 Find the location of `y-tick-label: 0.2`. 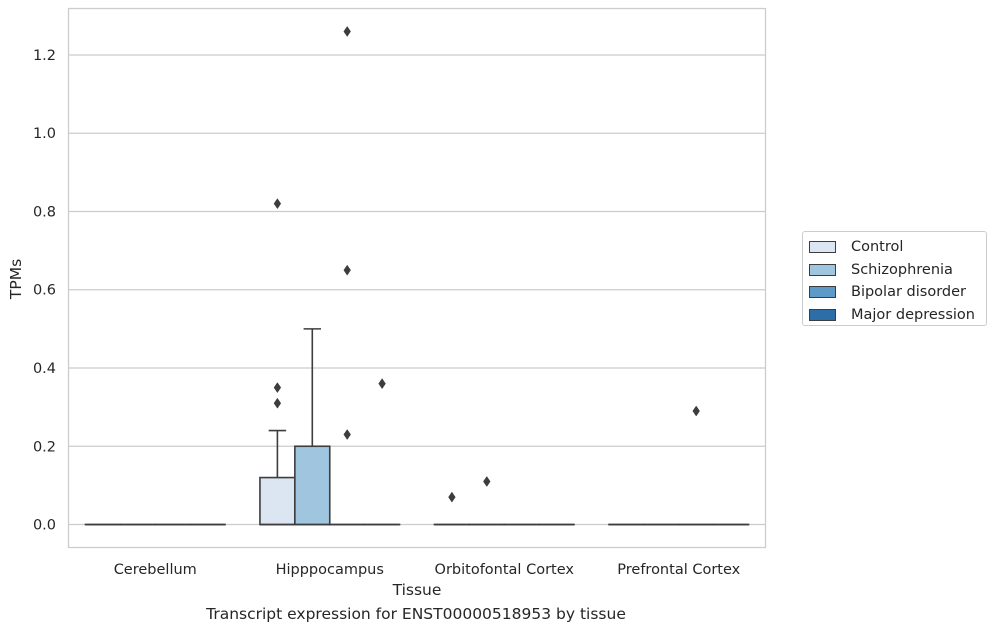

y-tick-label: 0.2 is located at coordinates (44, 447).